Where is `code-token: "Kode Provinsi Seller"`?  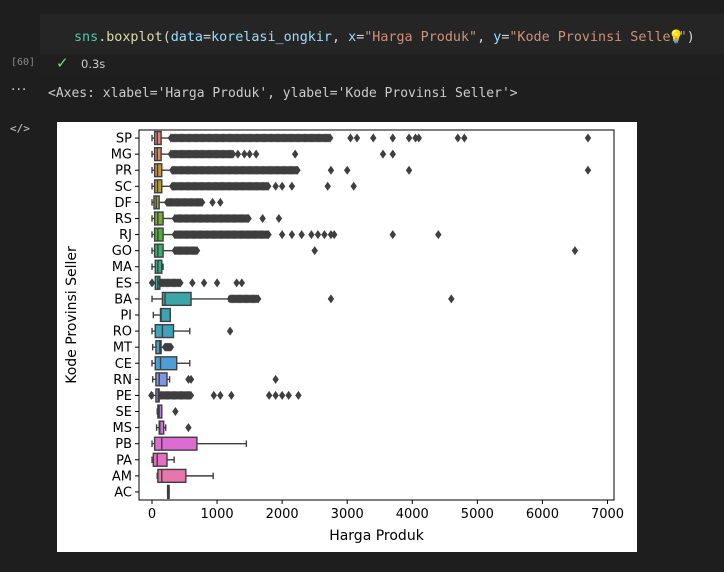
code-token: "Kode Provinsi Seller" is located at coordinates (598, 37).